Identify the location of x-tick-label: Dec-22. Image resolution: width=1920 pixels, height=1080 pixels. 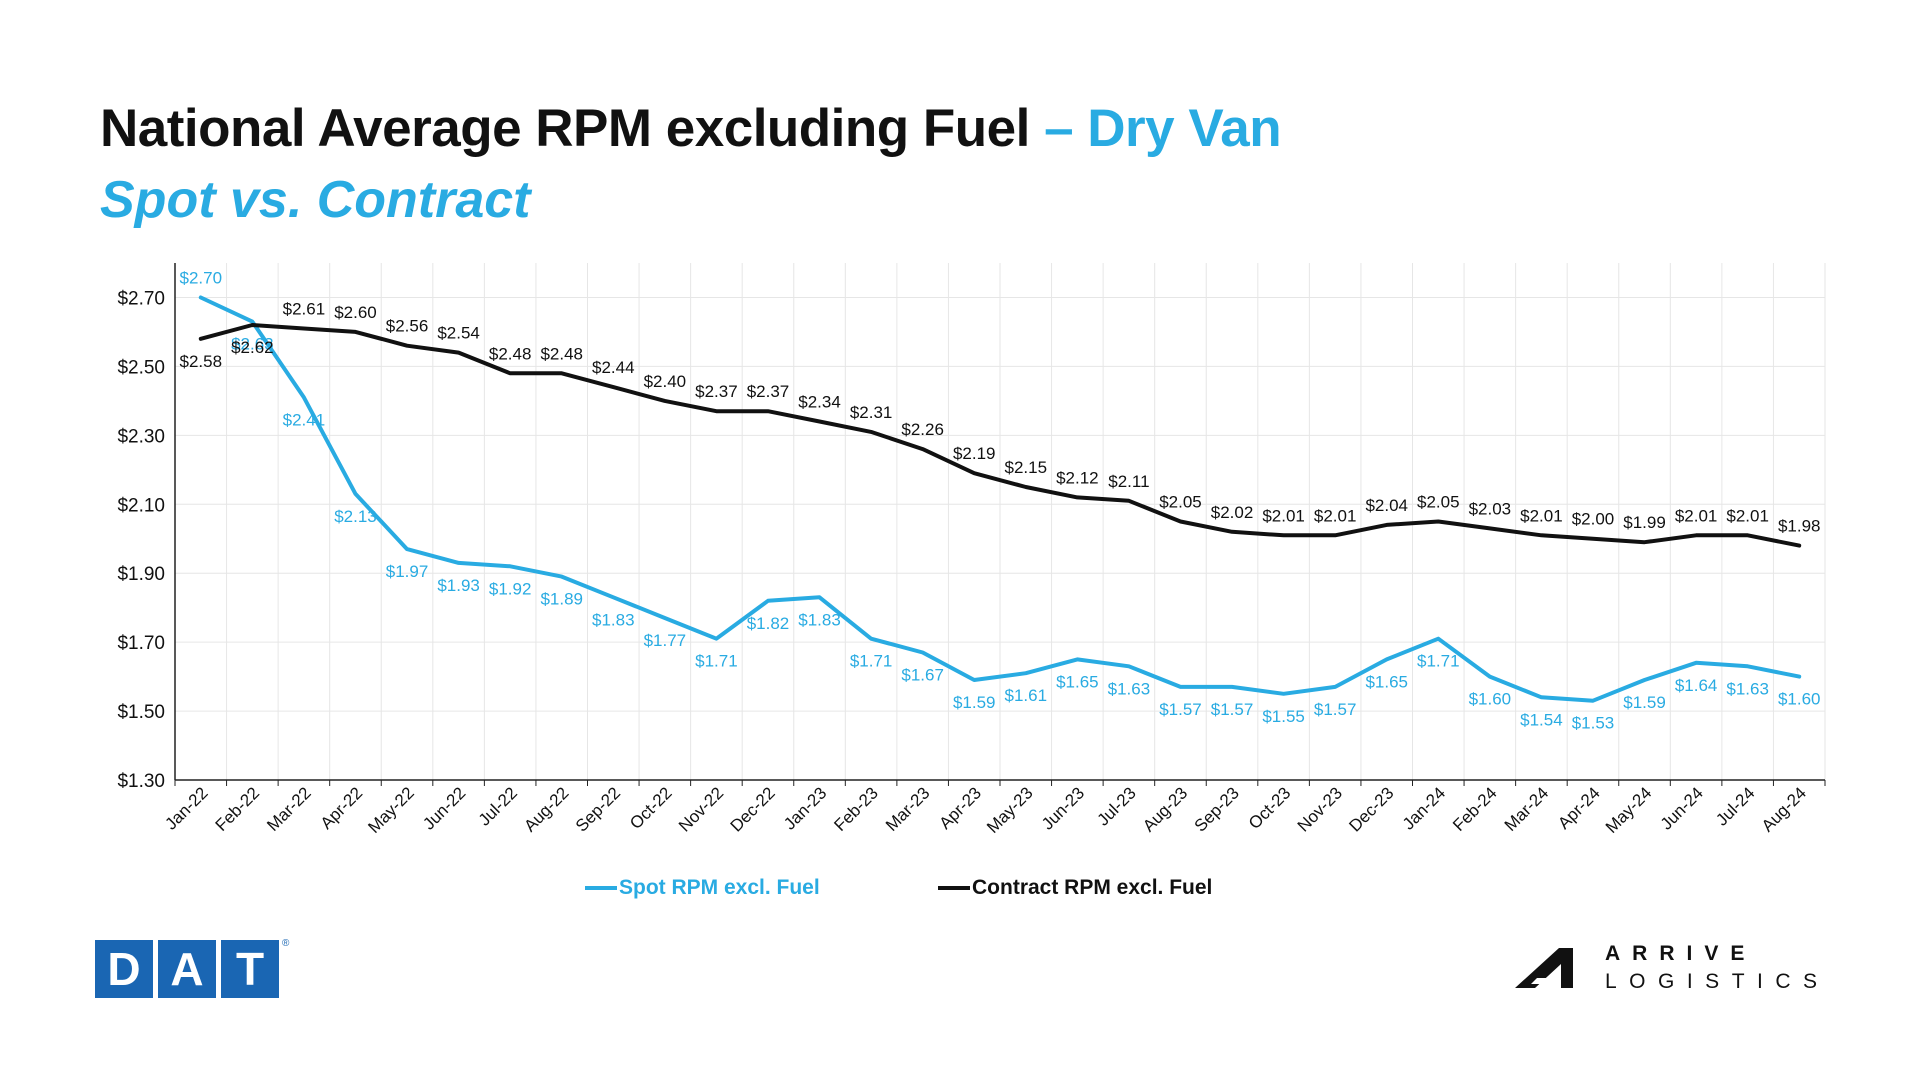
(753, 809).